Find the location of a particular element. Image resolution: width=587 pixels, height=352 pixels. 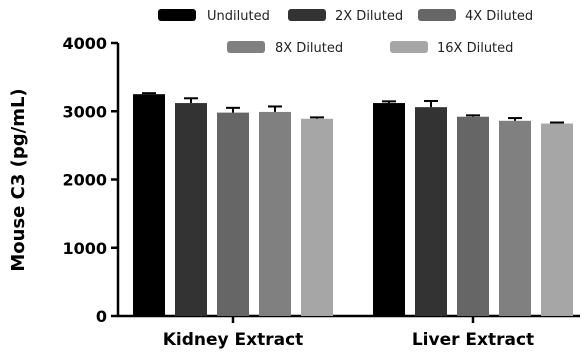

category-label: Kidney Extract is located at coordinates (233, 340).